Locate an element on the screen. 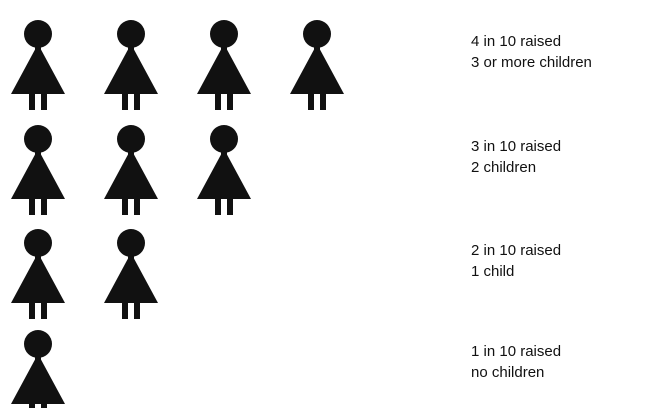 The image size is (655, 408). row-label: 4 in 10 raised is located at coordinates (516, 41).